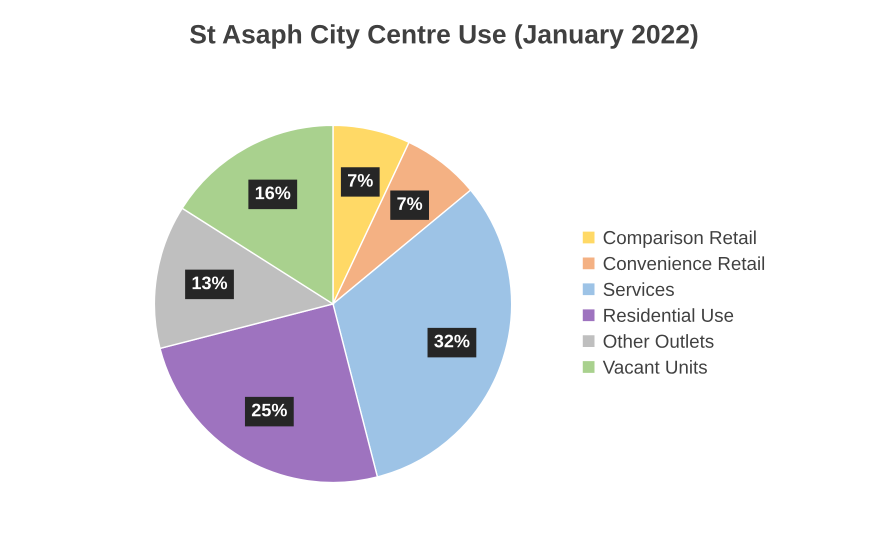  I want to click on legend-label: Vacant Units, so click(654, 367).